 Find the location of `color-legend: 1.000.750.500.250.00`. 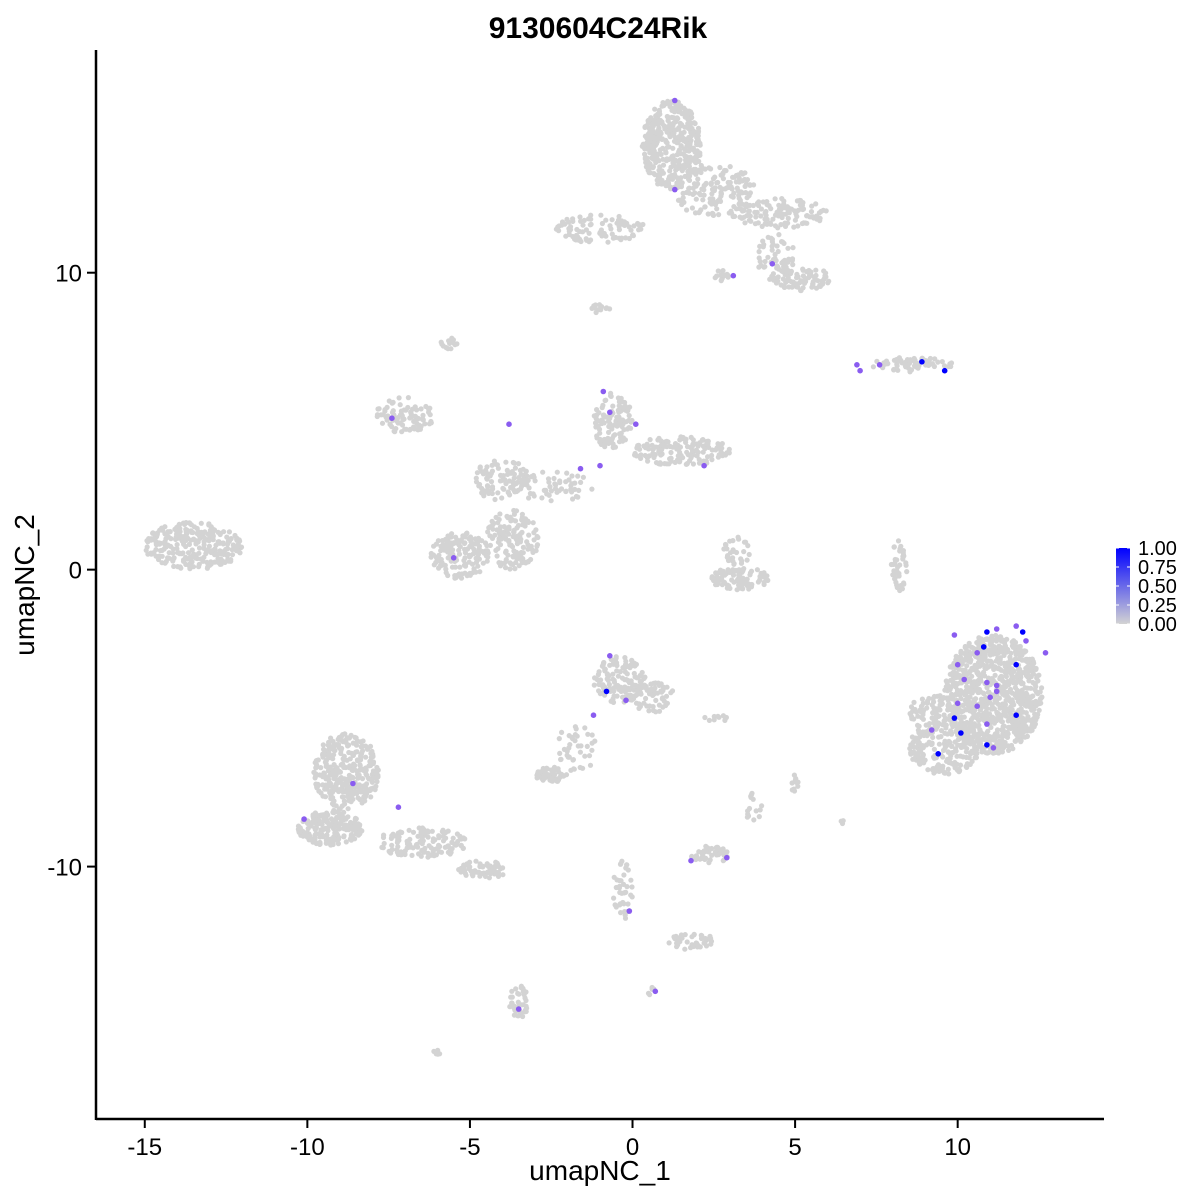

color-legend: 1.000.750.500.250.00 is located at coordinates (1146, 587).